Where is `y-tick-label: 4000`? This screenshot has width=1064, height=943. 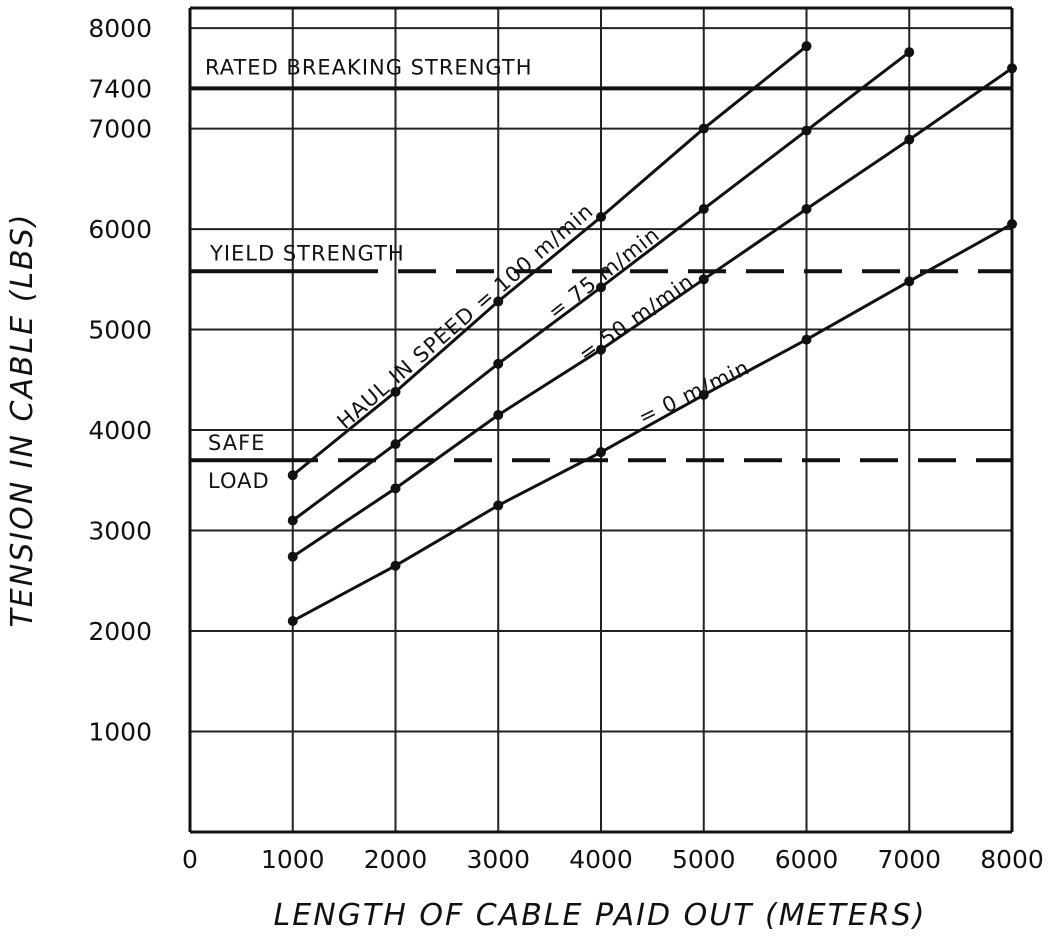
y-tick-label: 4000 is located at coordinates (120, 430).